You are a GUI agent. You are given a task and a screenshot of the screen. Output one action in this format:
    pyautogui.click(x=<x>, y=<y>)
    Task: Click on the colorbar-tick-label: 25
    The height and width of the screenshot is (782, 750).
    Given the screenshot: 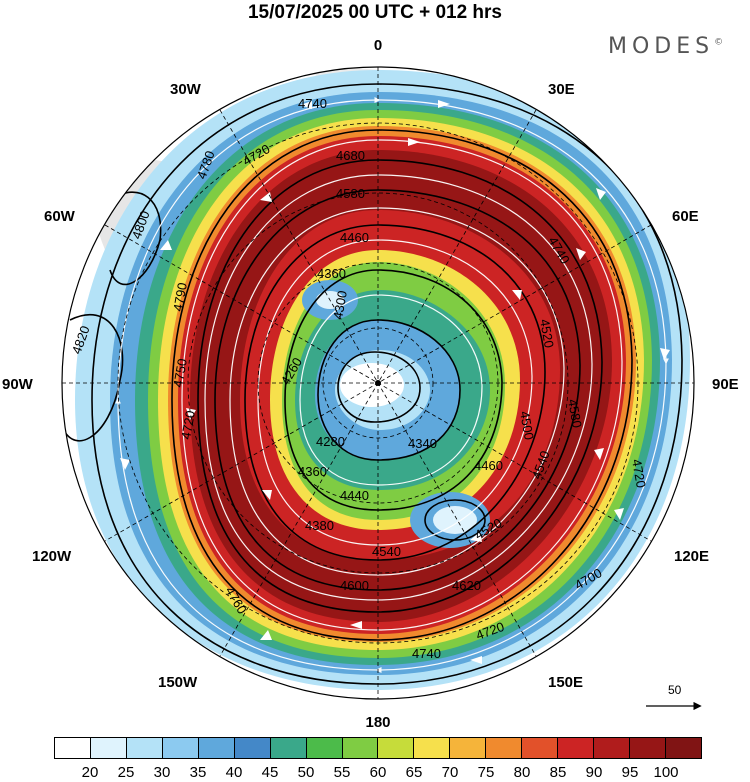 What is the action you would take?
    pyautogui.click(x=126, y=772)
    